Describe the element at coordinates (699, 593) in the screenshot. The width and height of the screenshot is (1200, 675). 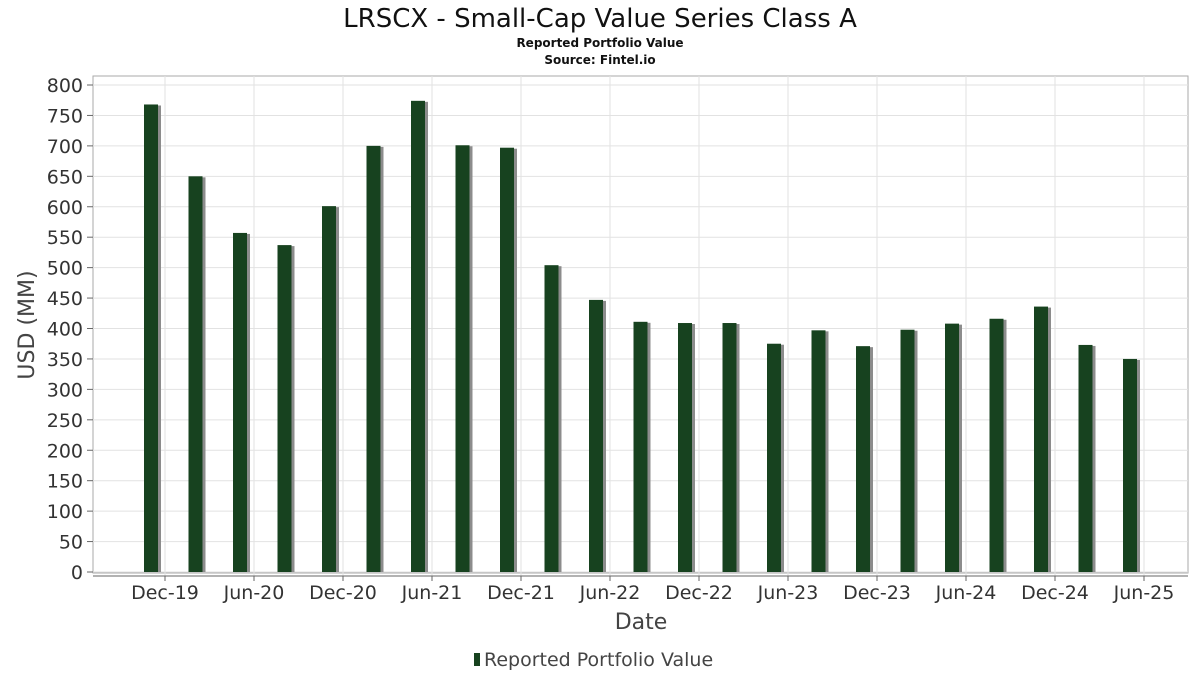
I see `x-tick-label: Dec-22` at that location.